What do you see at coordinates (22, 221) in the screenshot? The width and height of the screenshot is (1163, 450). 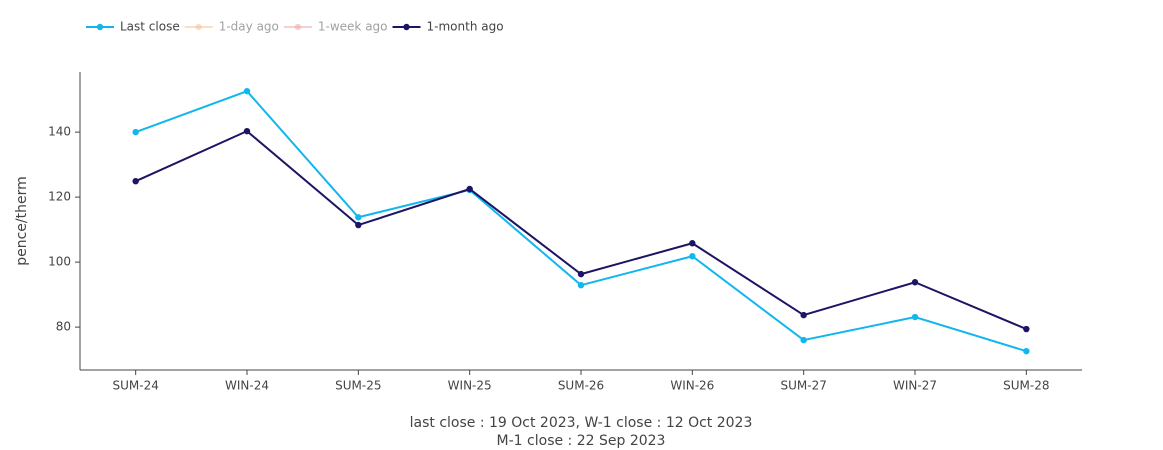 I see `y-axis-label: pence/therm` at bounding box center [22, 221].